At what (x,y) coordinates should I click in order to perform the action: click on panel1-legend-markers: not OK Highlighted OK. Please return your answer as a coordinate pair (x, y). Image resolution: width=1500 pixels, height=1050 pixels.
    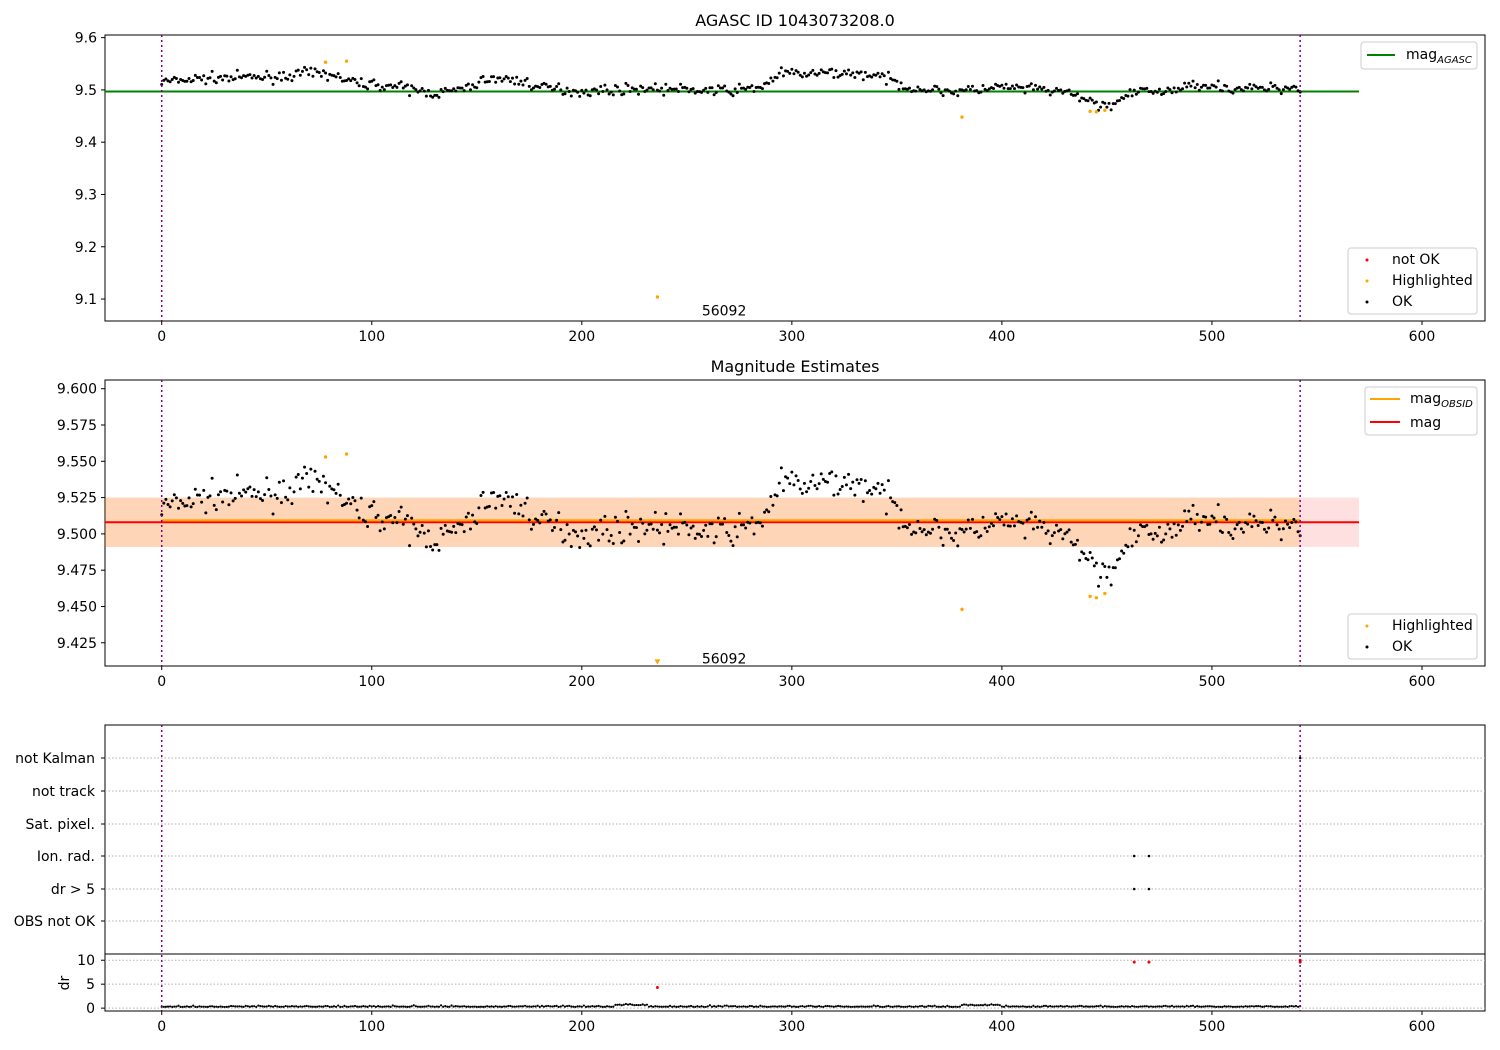
    Looking at the image, I should click on (1412, 281).